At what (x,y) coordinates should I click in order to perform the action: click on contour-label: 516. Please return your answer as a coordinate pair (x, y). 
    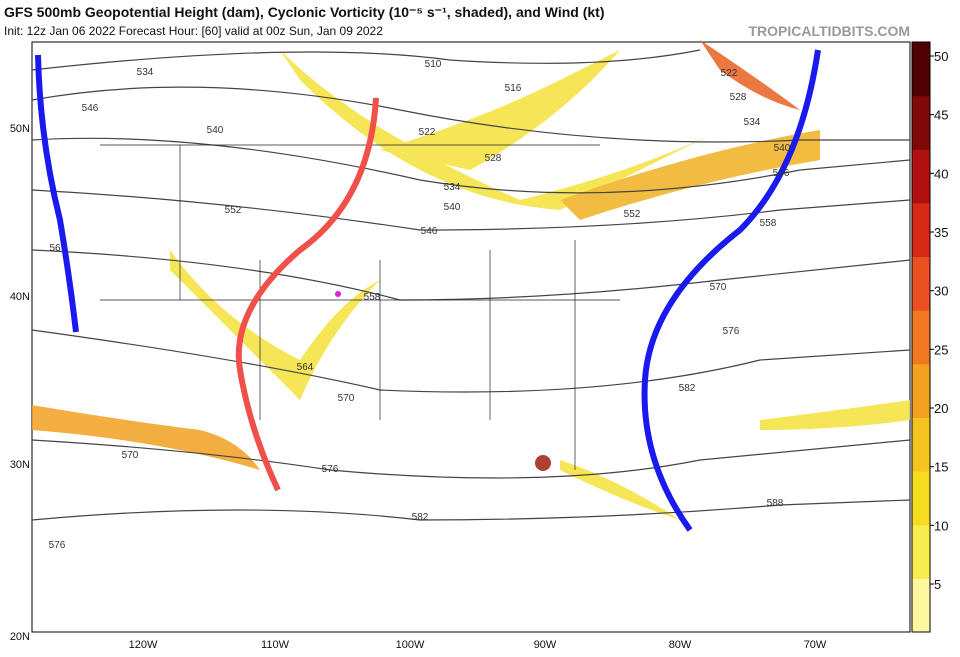
    Looking at the image, I should click on (513, 88).